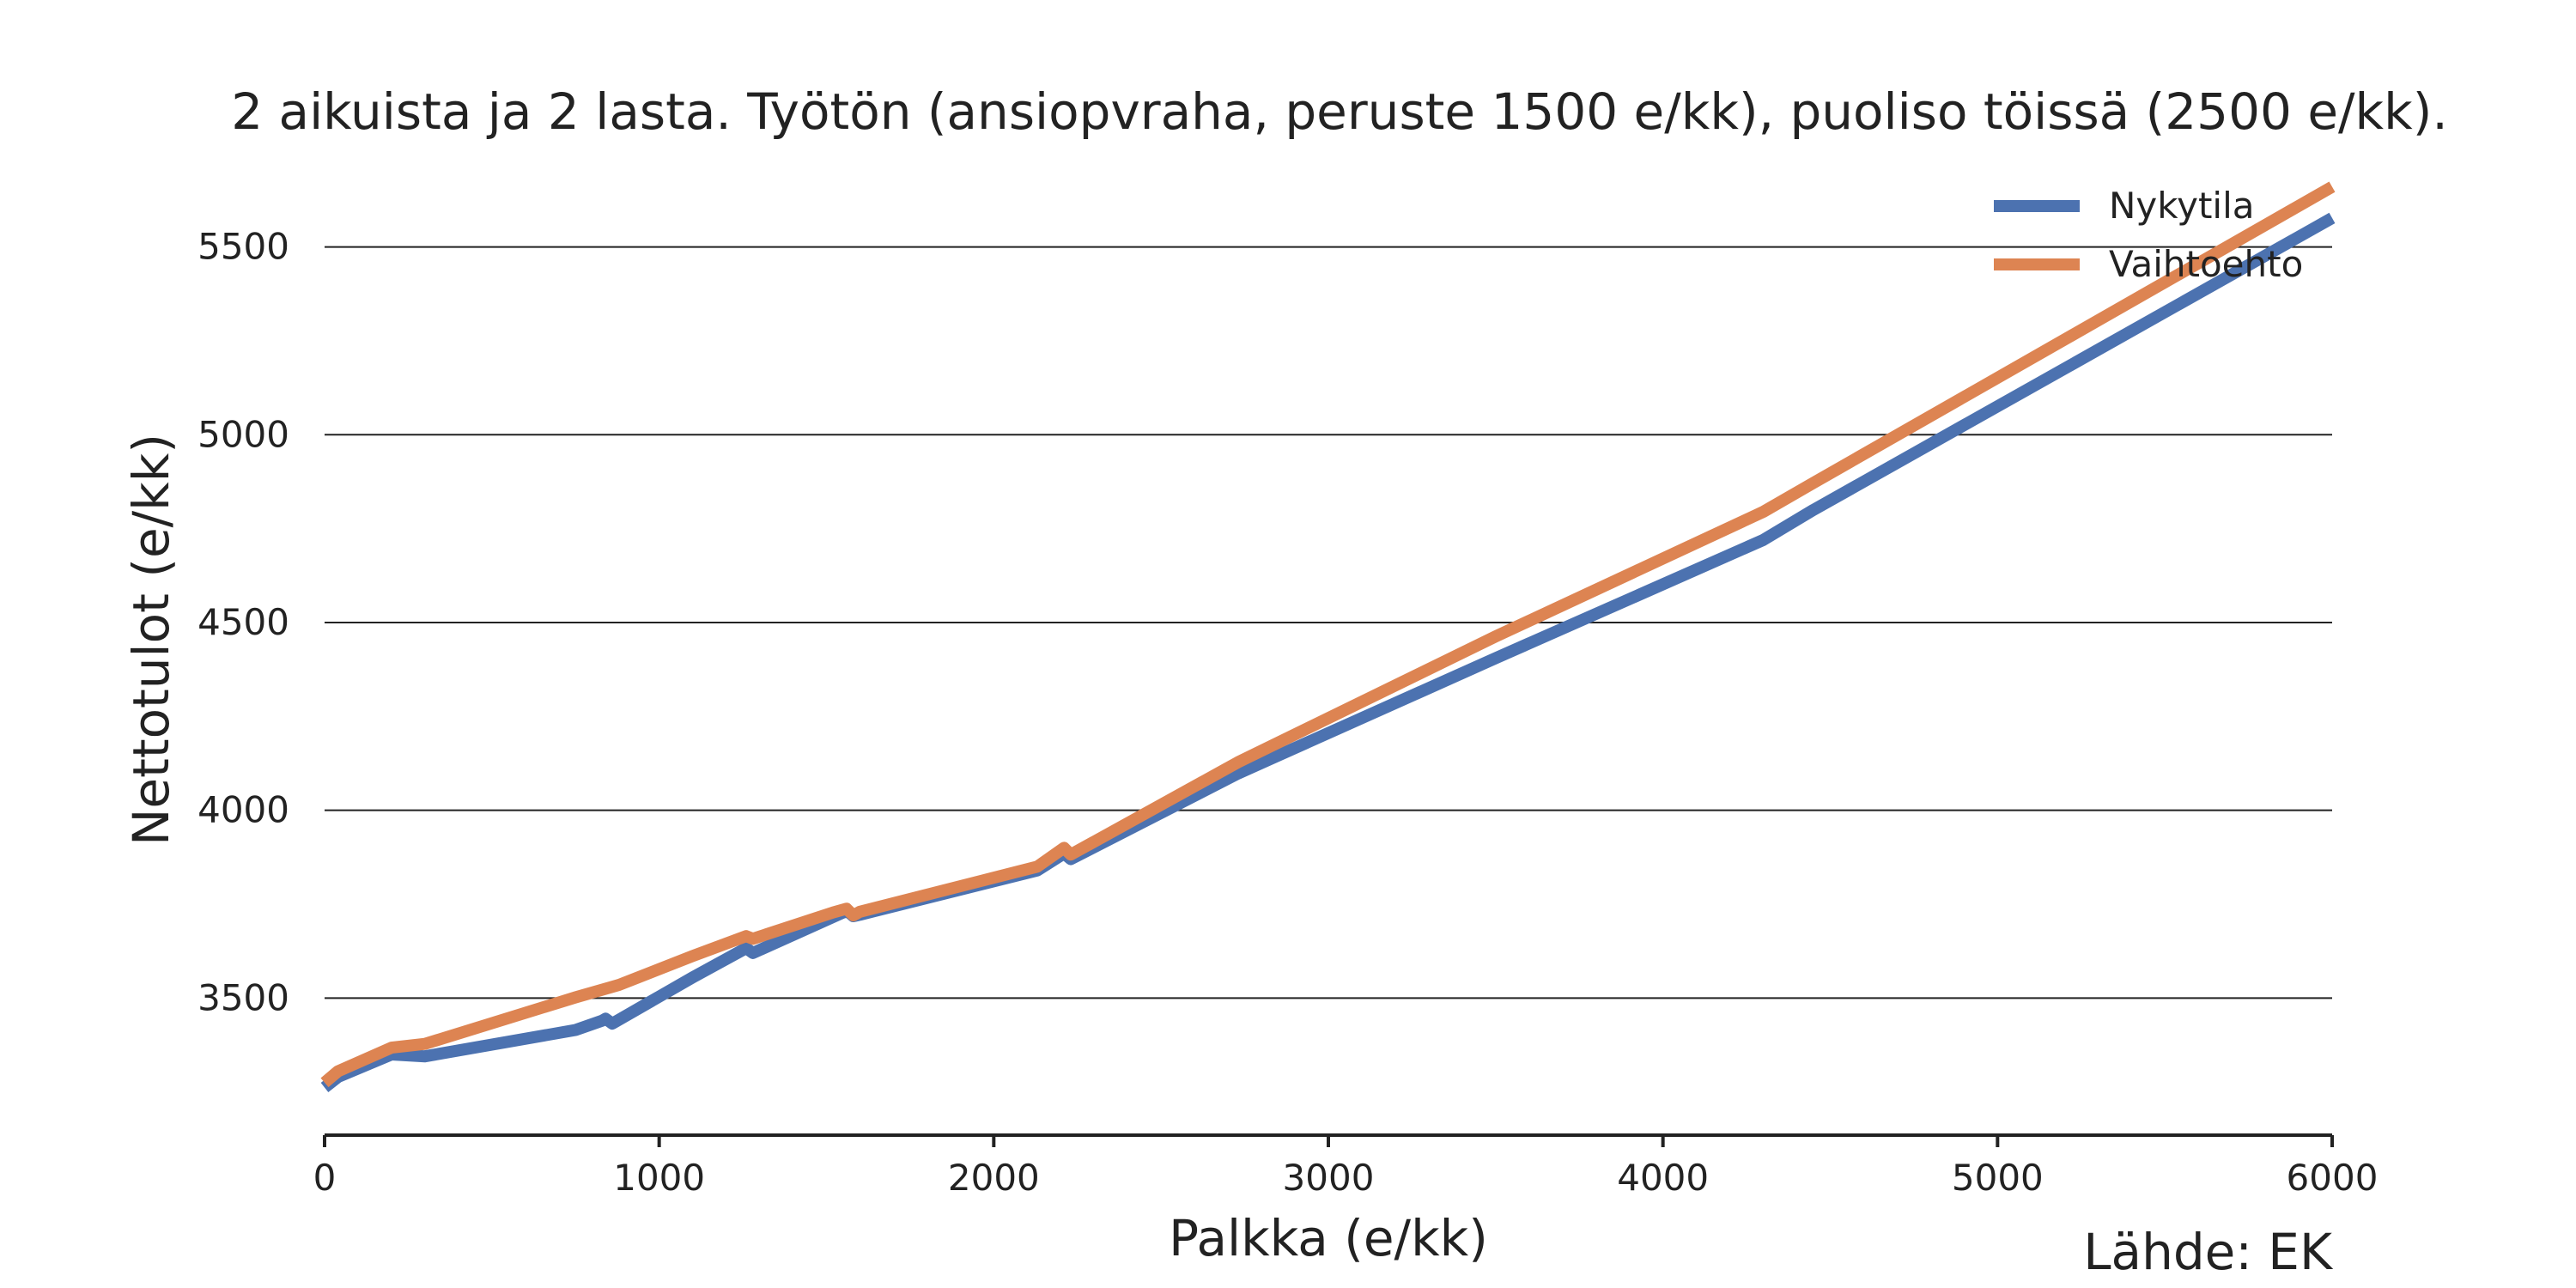 The width and height of the screenshot is (2576, 1288). Describe the element at coordinates (659, 1178) in the screenshot. I see `x-tick-label: 1000` at that location.